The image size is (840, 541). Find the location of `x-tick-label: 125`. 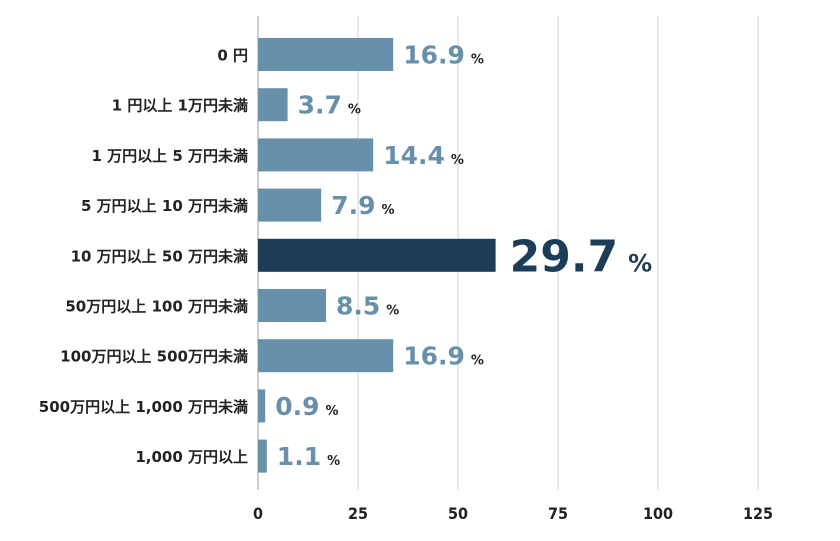

x-tick-label: 125 is located at coordinates (758, 513).